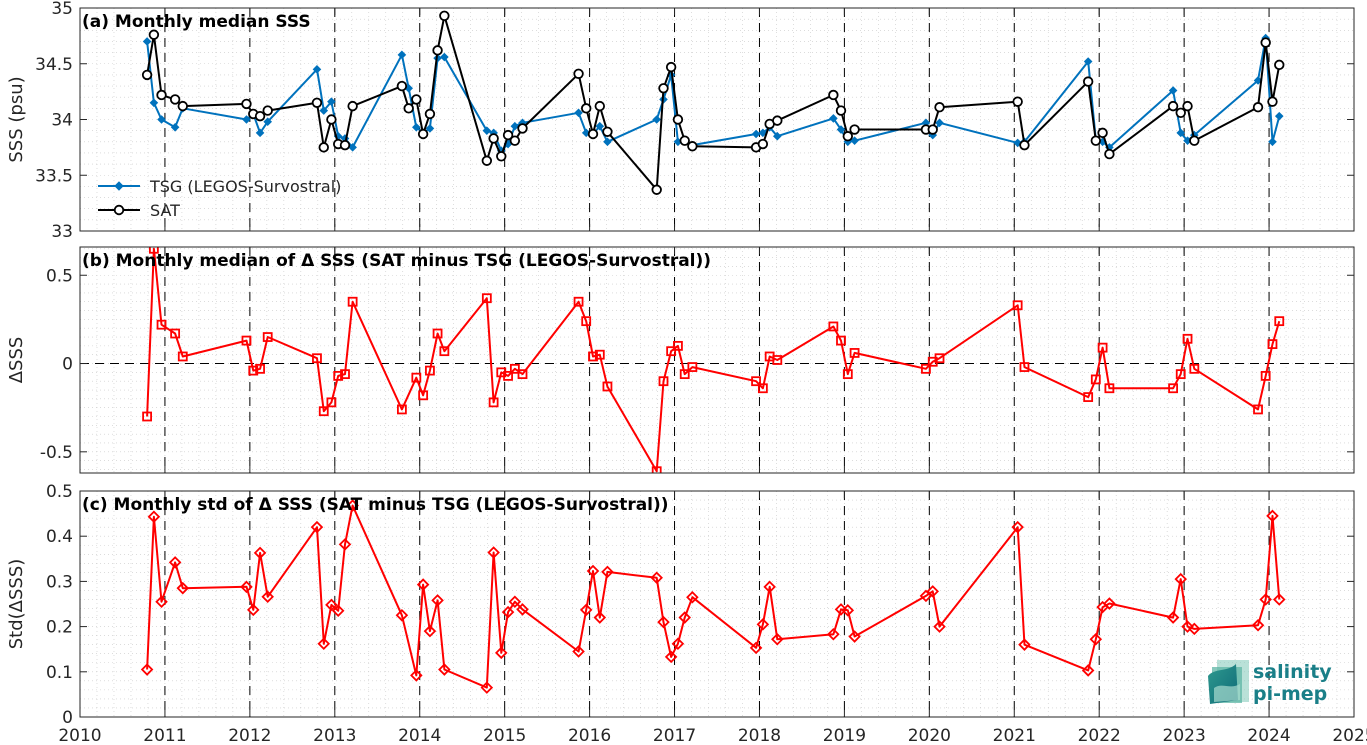  What do you see at coordinates (119, 210) in the screenshot?
I see `legend-marker` at bounding box center [119, 210].